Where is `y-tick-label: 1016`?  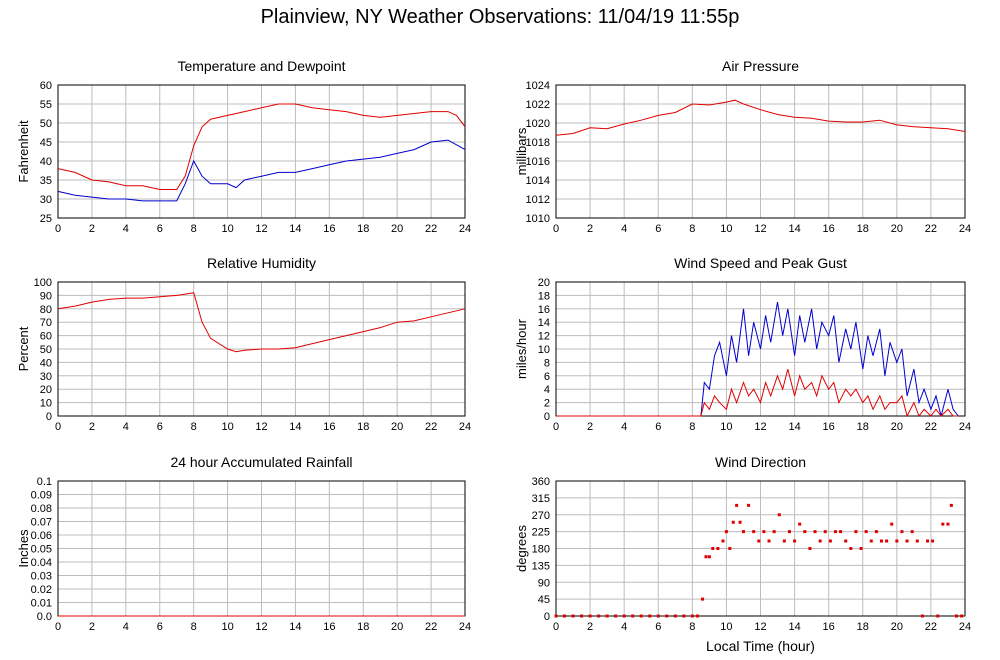
y-tick-label: 1016 is located at coordinates (538, 162).